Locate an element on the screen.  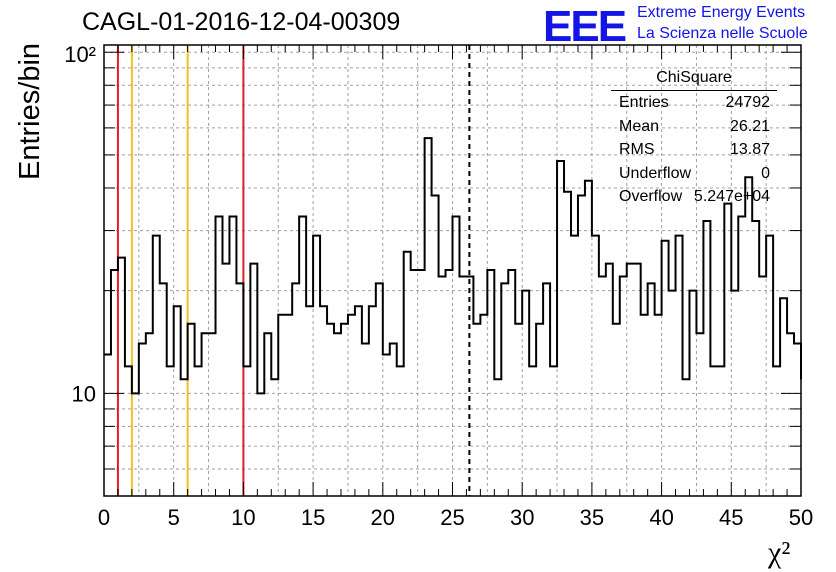
x-tick-label: 25 is located at coordinates (452, 517).